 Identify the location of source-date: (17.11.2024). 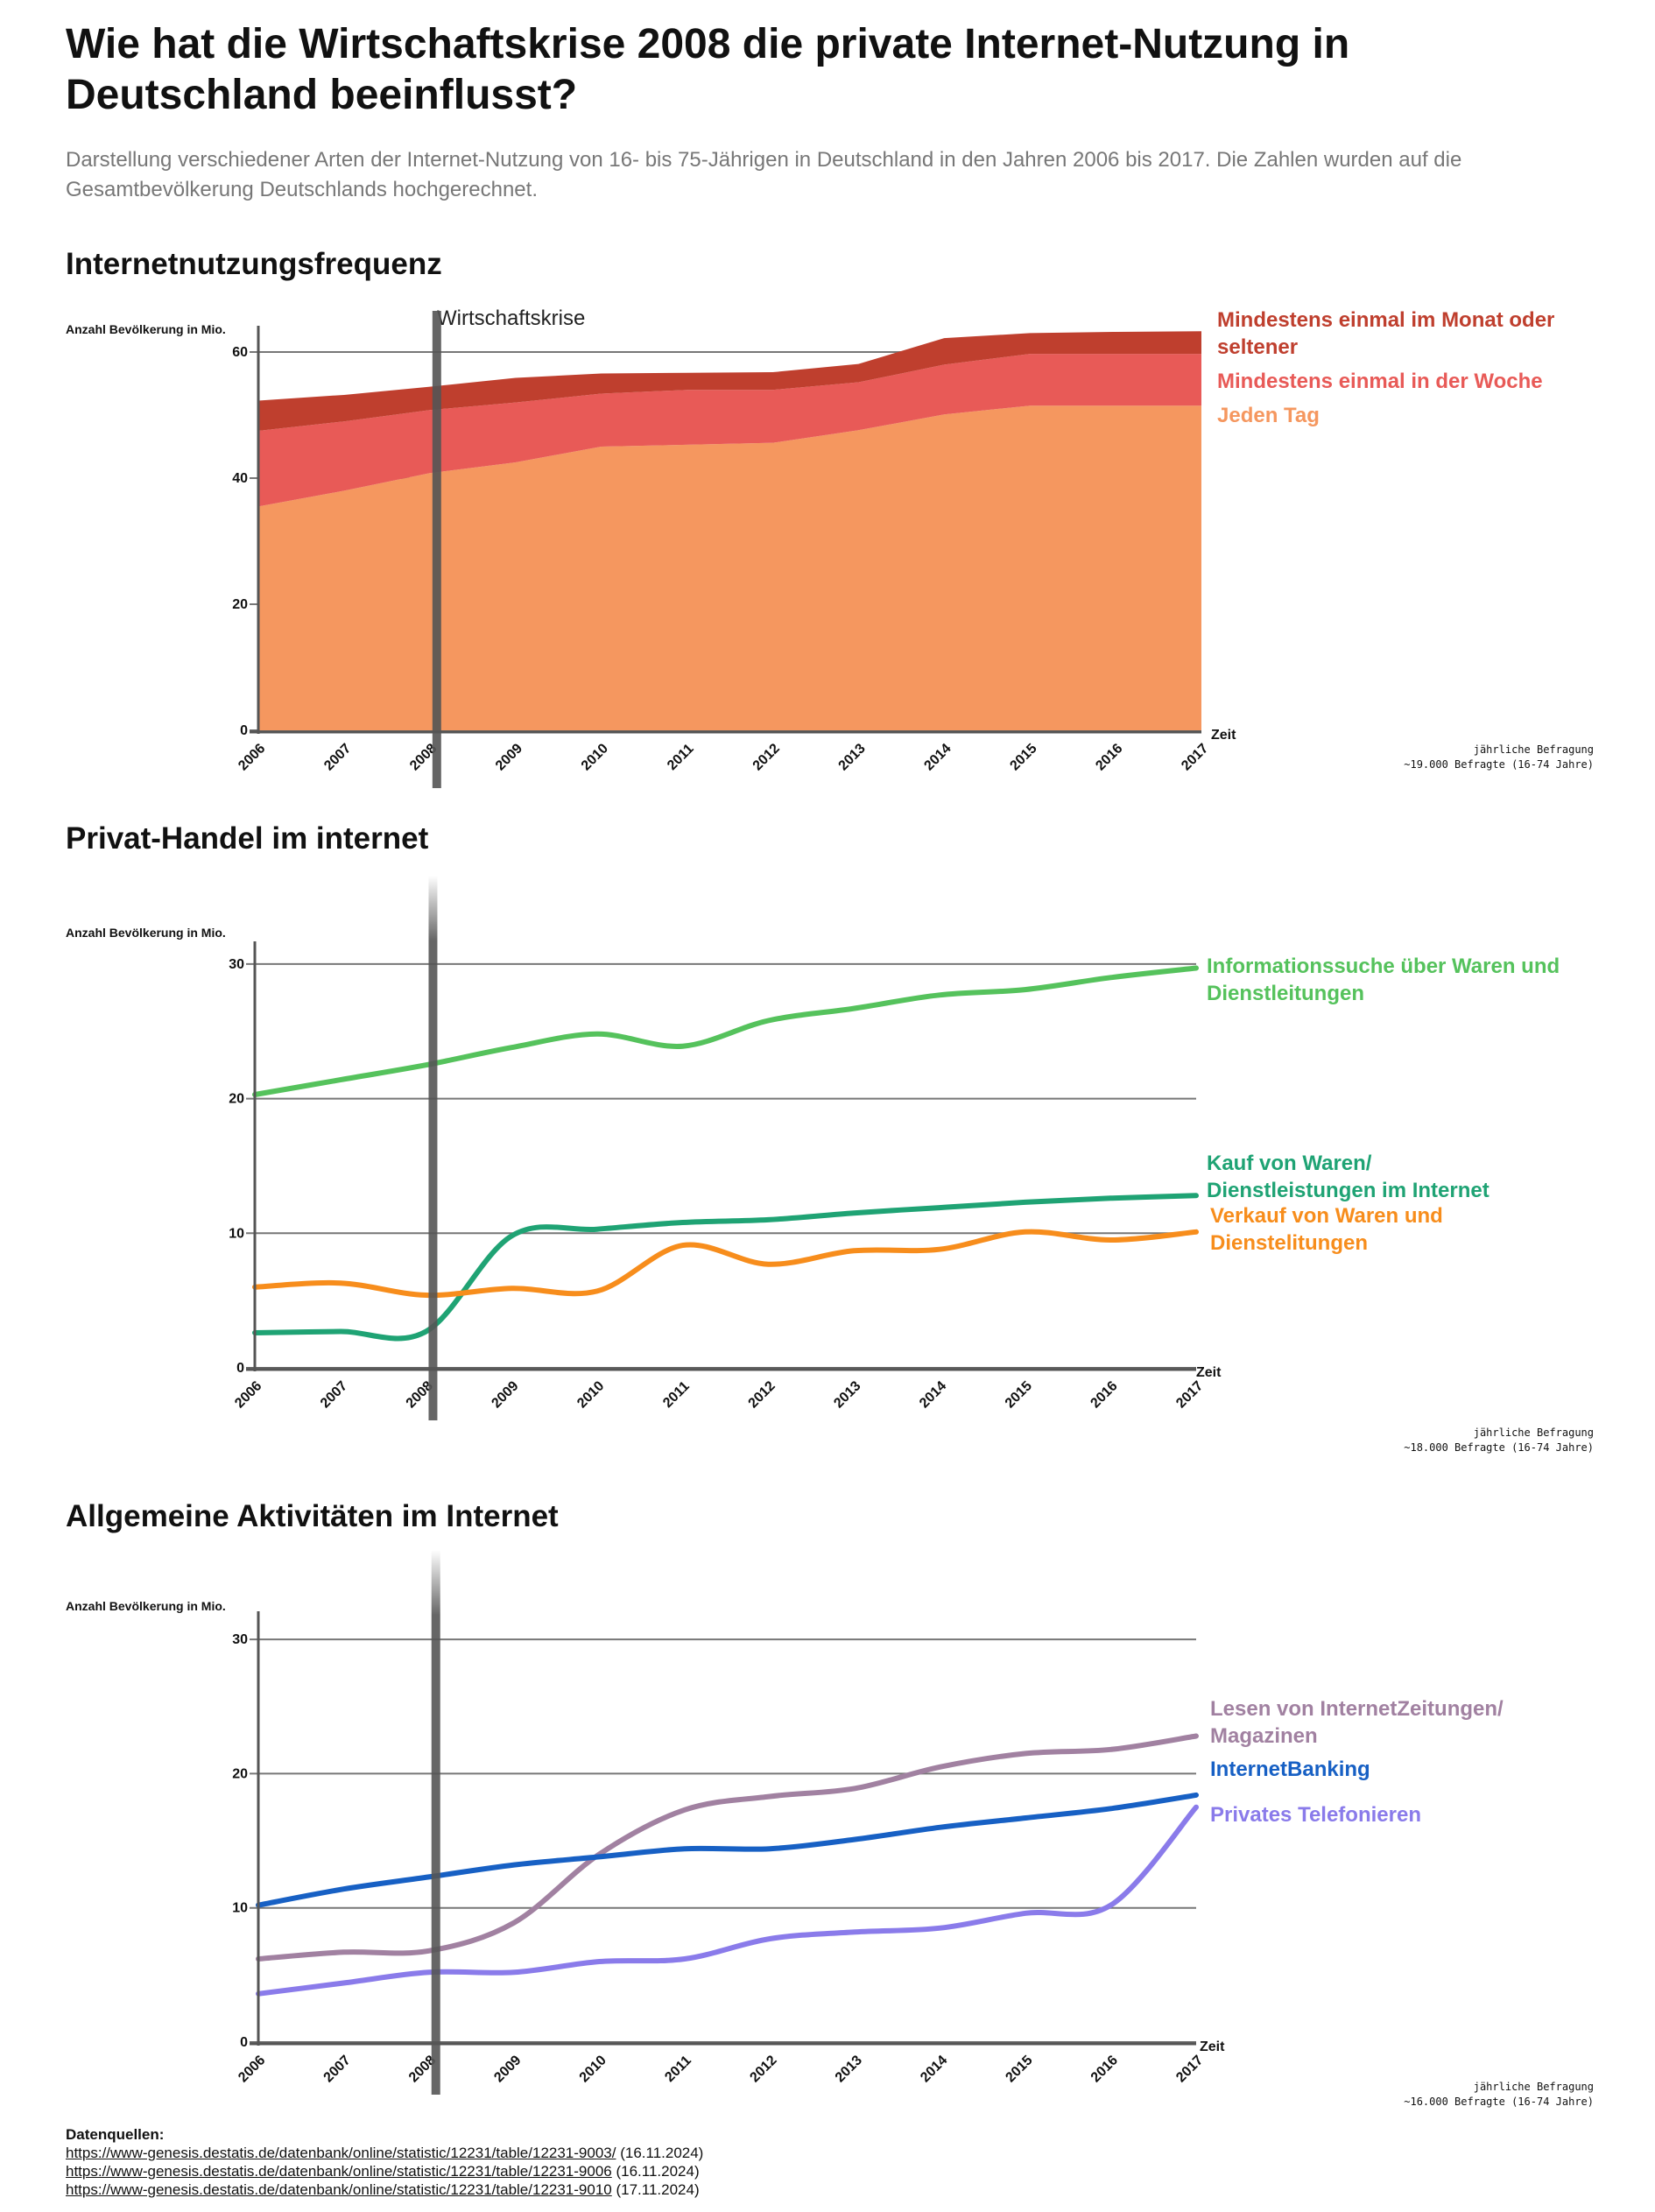
(658, 2189).